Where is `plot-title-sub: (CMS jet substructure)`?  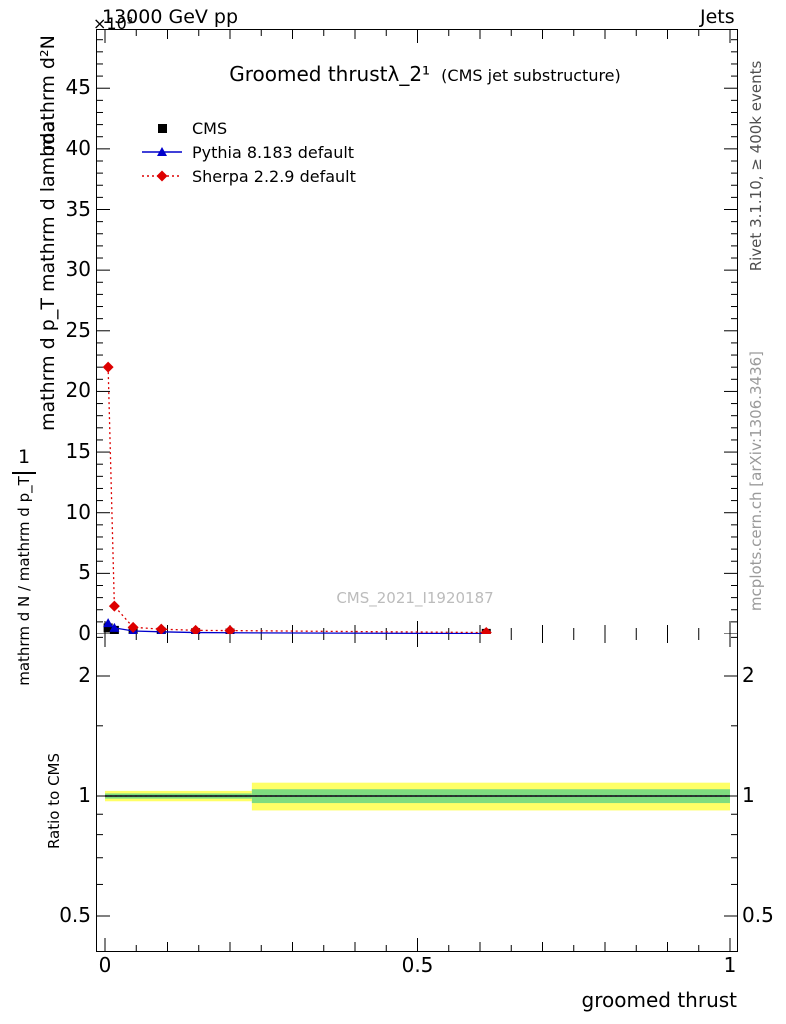
plot-title-sub: (CMS jet substructure) is located at coordinates (531, 75).